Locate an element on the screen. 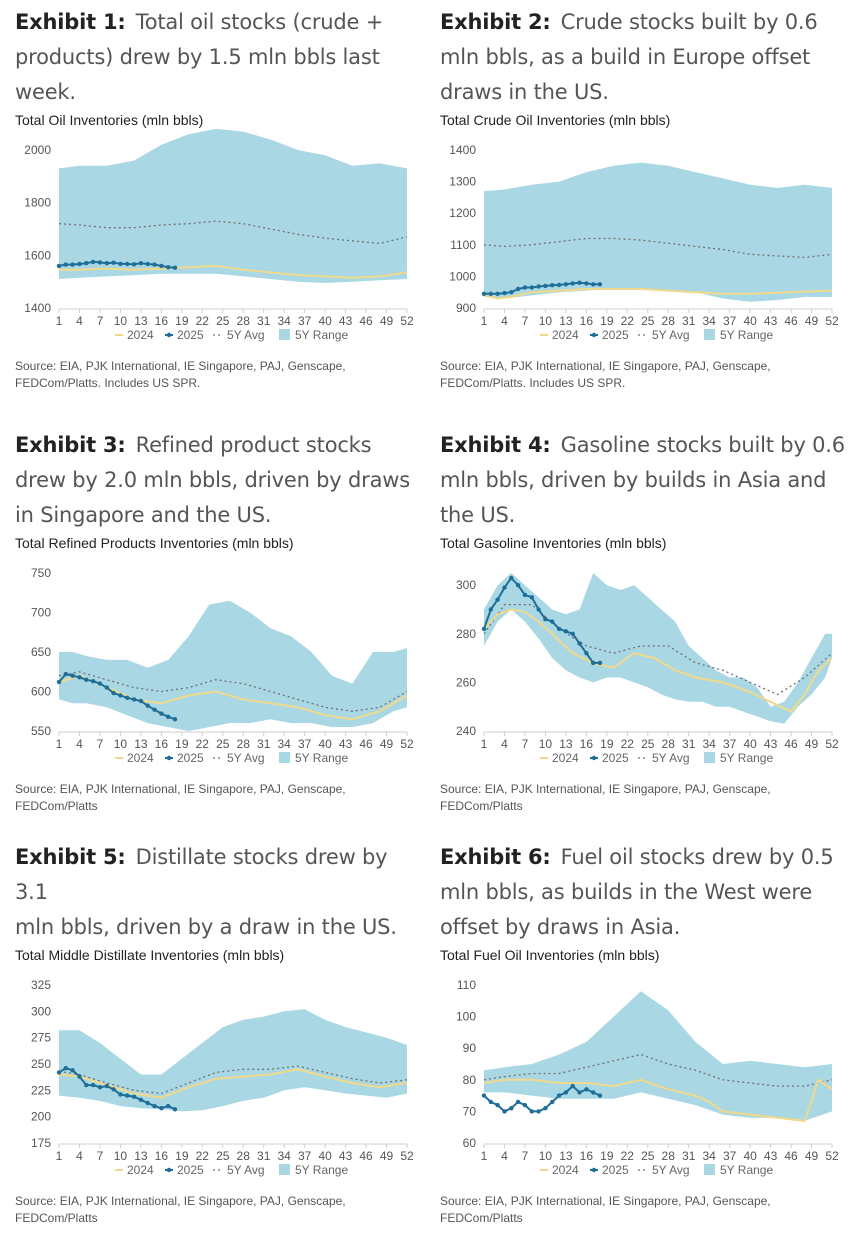  y-tick-label: 70 is located at coordinates (470, 1111).